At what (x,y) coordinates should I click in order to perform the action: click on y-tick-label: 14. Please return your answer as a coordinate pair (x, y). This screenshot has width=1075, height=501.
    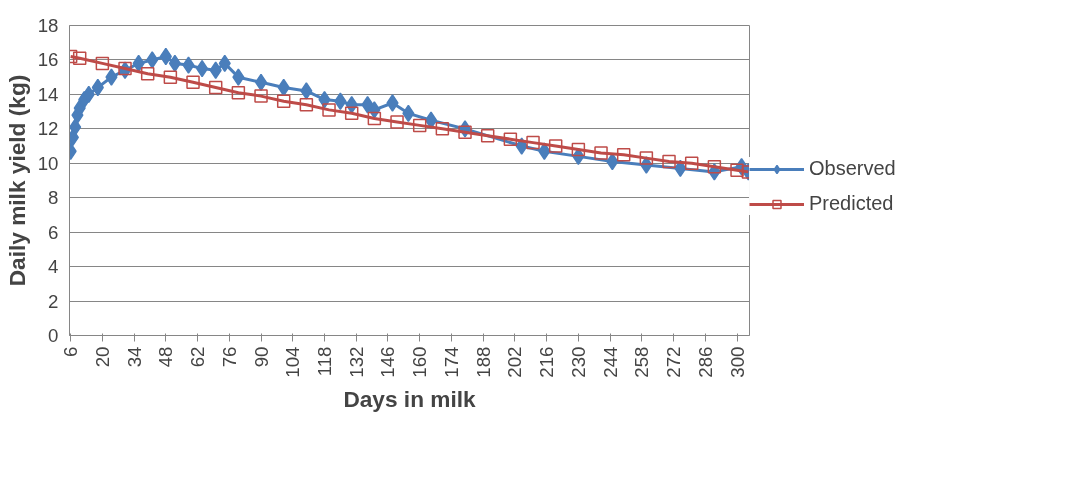
    Looking at the image, I should click on (48, 94).